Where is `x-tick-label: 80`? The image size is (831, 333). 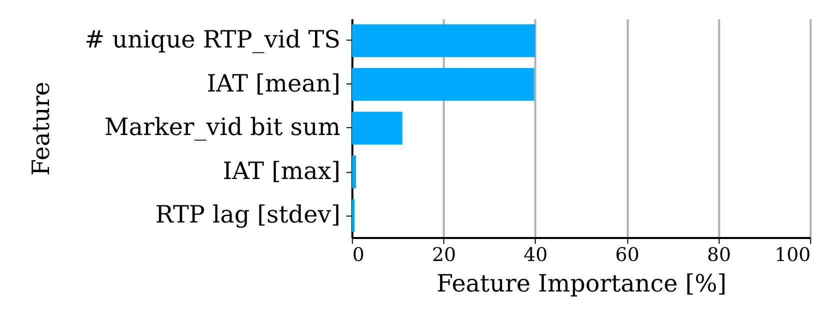 x-tick-label: 80 is located at coordinates (718, 255).